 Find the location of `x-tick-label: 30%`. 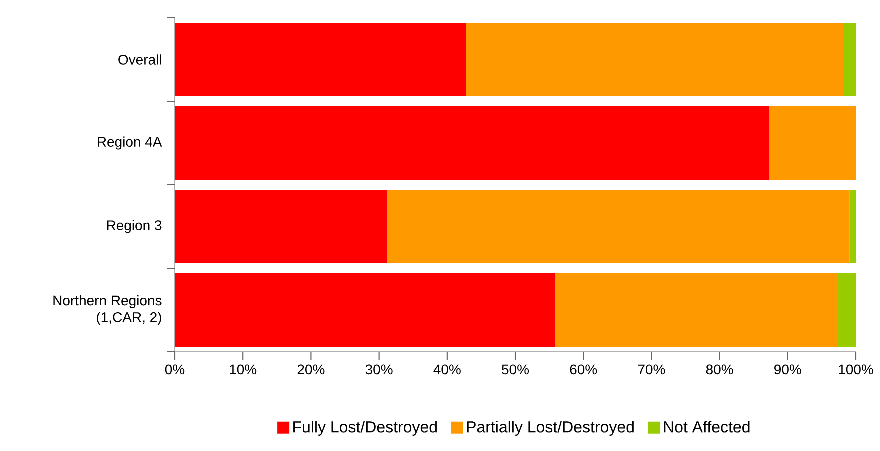

x-tick-label: 30% is located at coordinates (379, 369).